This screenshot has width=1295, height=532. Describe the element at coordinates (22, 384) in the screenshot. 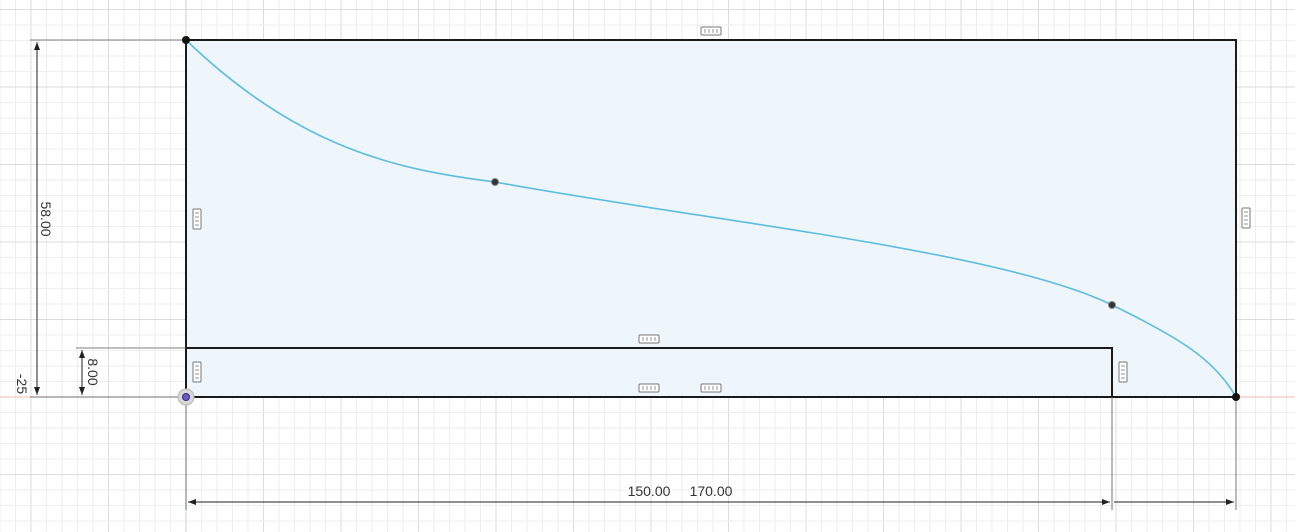

I see `dimension-origin-offset: -25` at that location.